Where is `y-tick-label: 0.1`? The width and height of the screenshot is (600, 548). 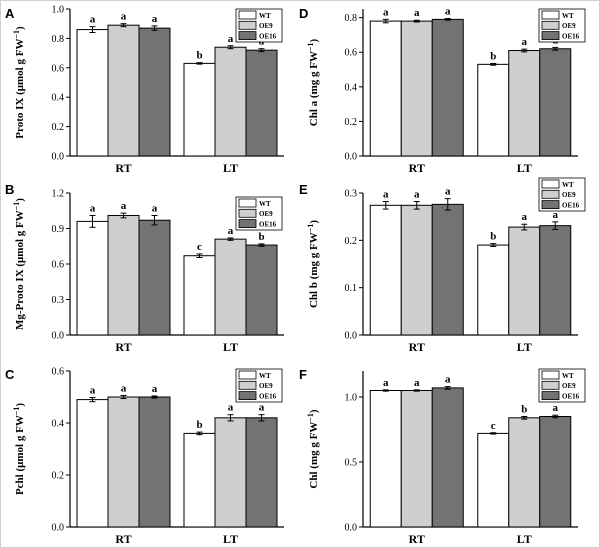 y-tick-label: 0.1 is located at coordinates (351, 288).